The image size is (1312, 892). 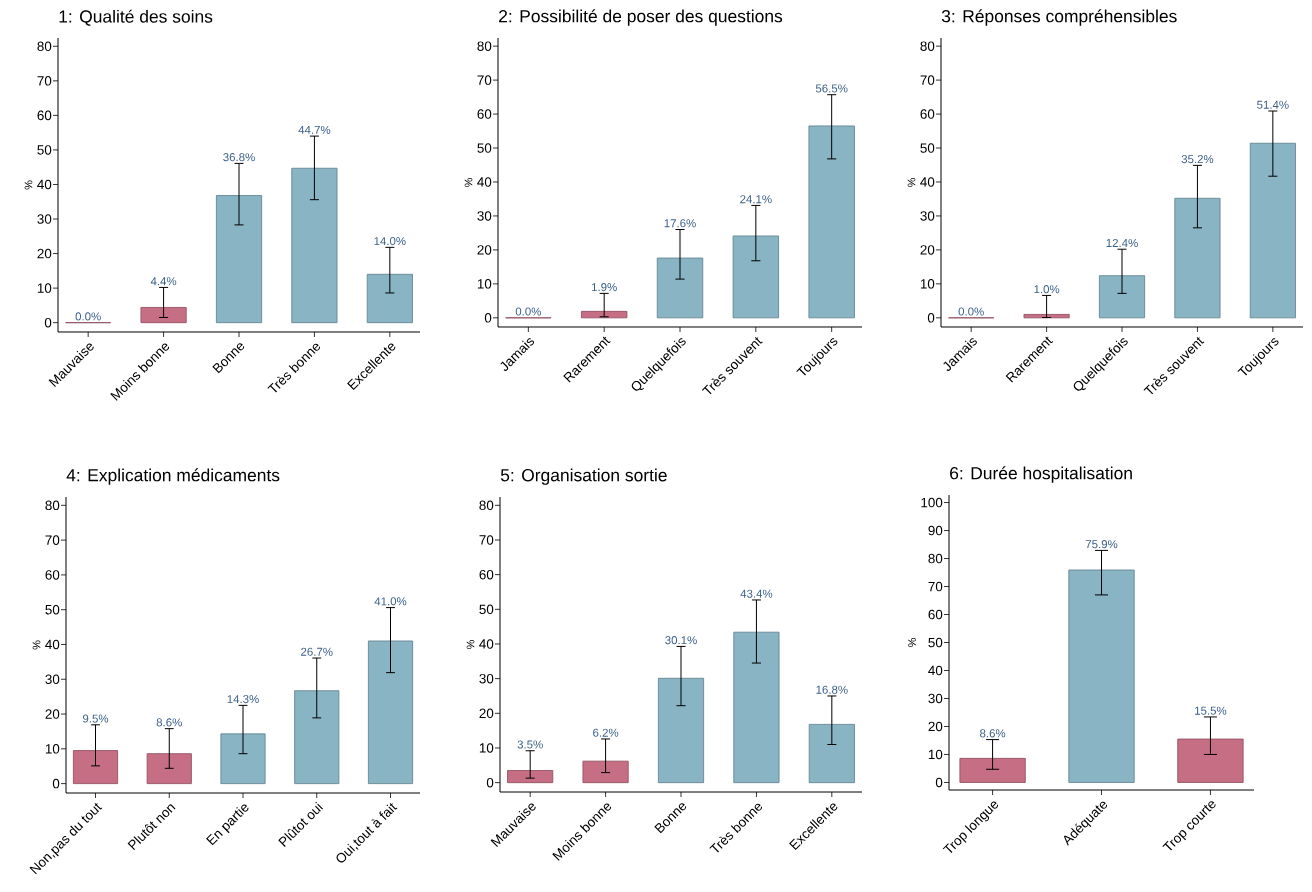 I want to click on data-label: 51.4%, so click(x=1273, y=104).